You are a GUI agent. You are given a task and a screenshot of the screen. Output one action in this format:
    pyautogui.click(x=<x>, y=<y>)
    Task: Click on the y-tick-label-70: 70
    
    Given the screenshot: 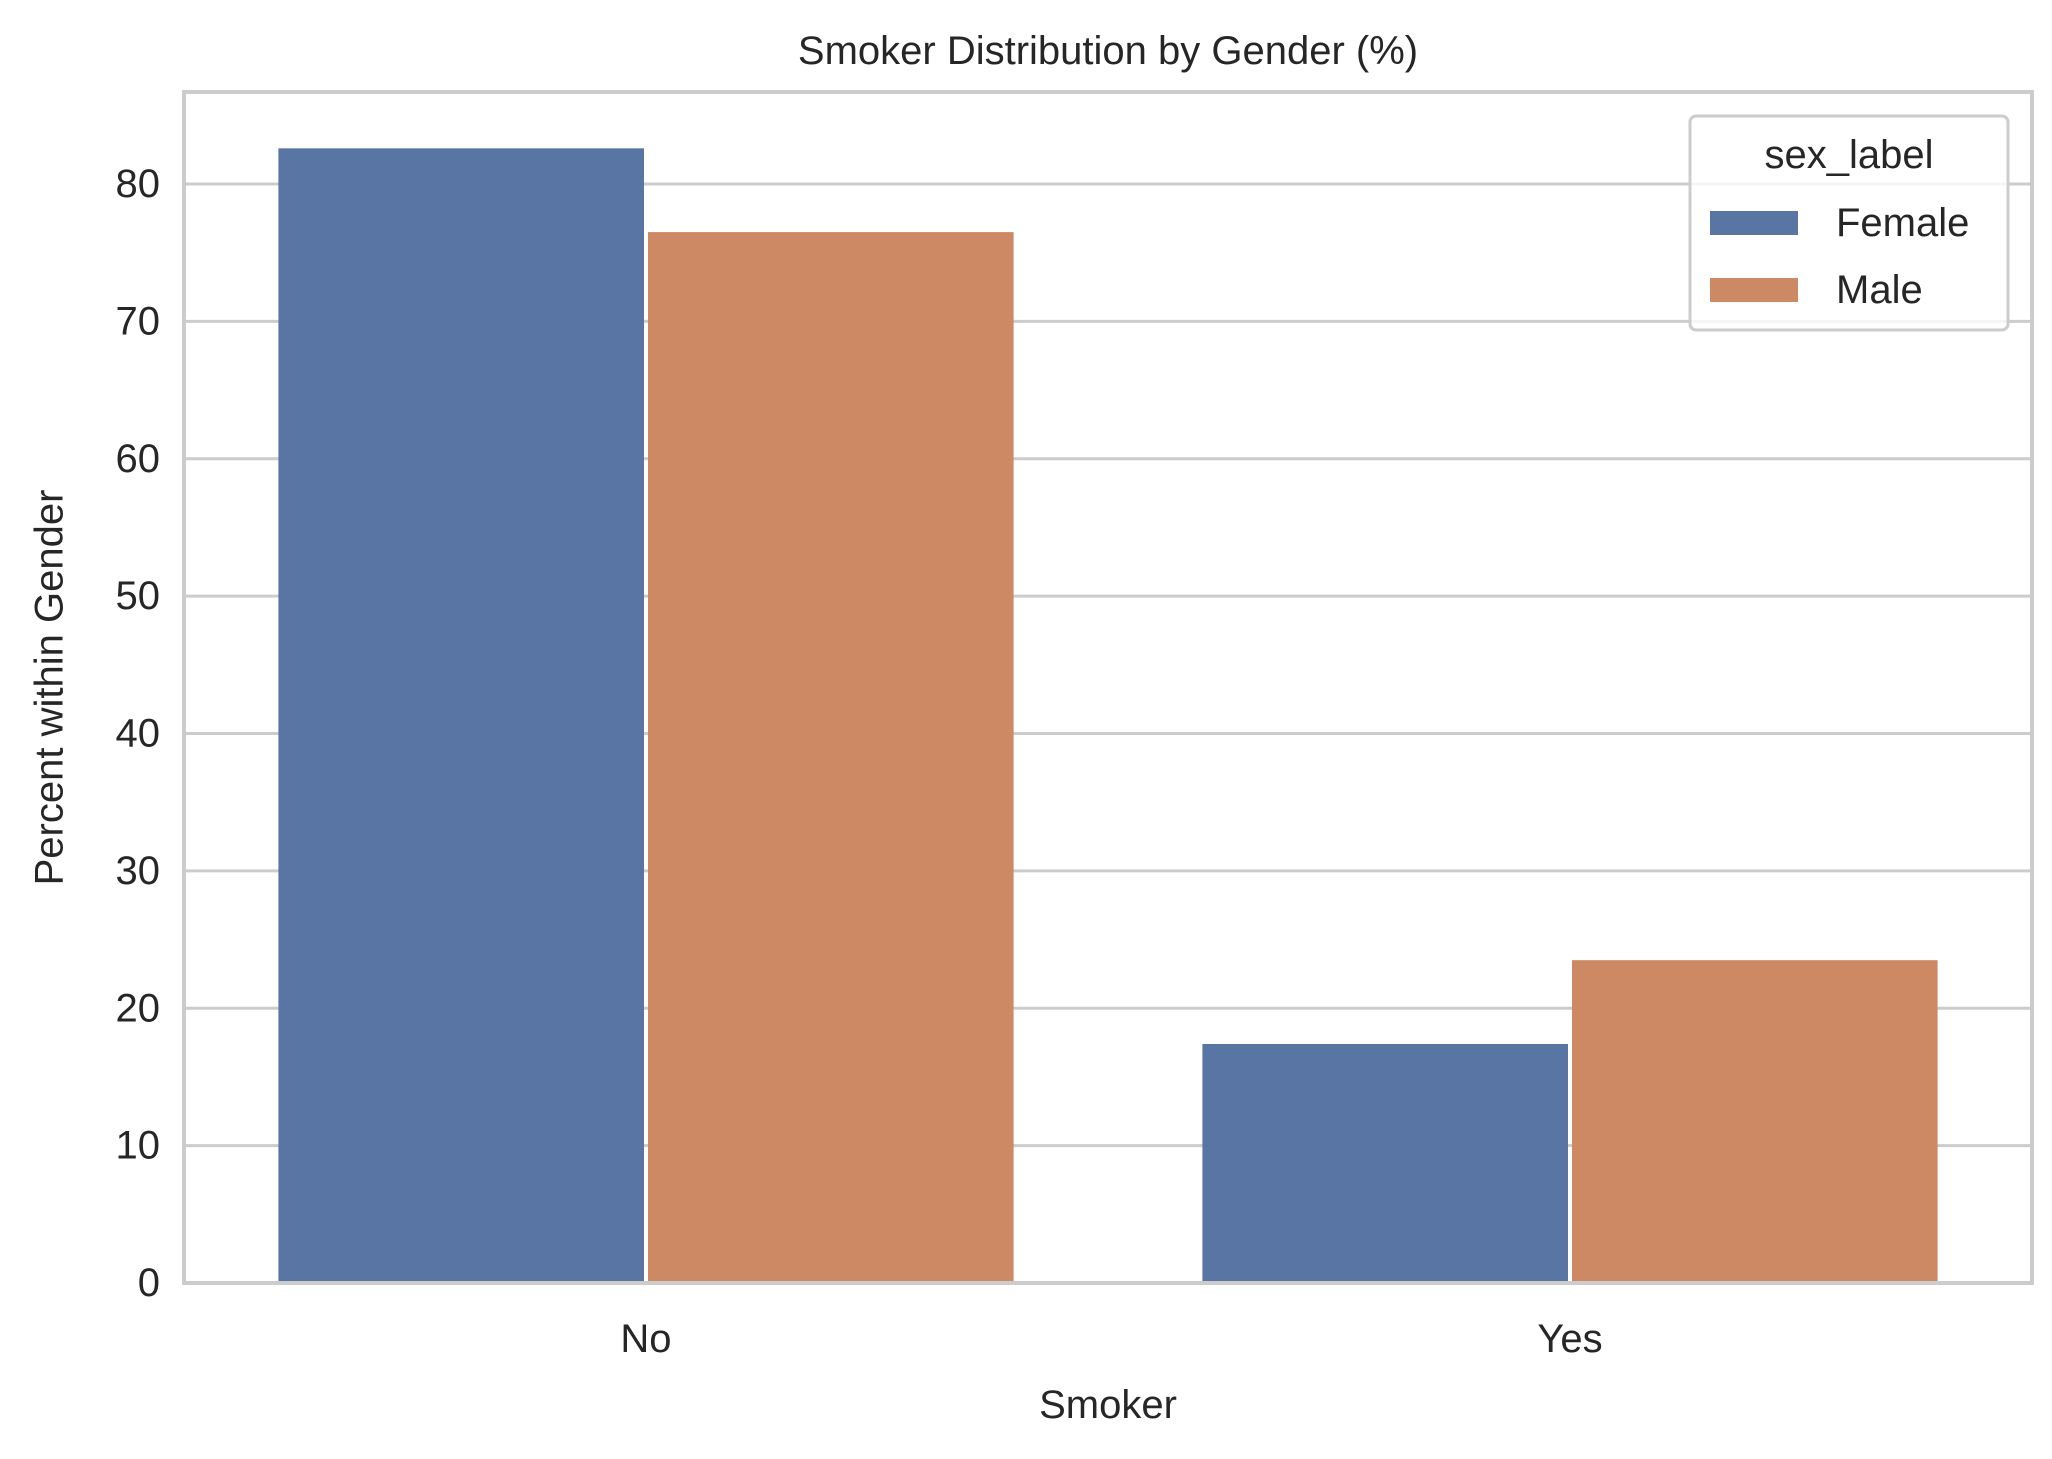 What is the action you would take?
    pyautogui.click(x=138, y=321)
    